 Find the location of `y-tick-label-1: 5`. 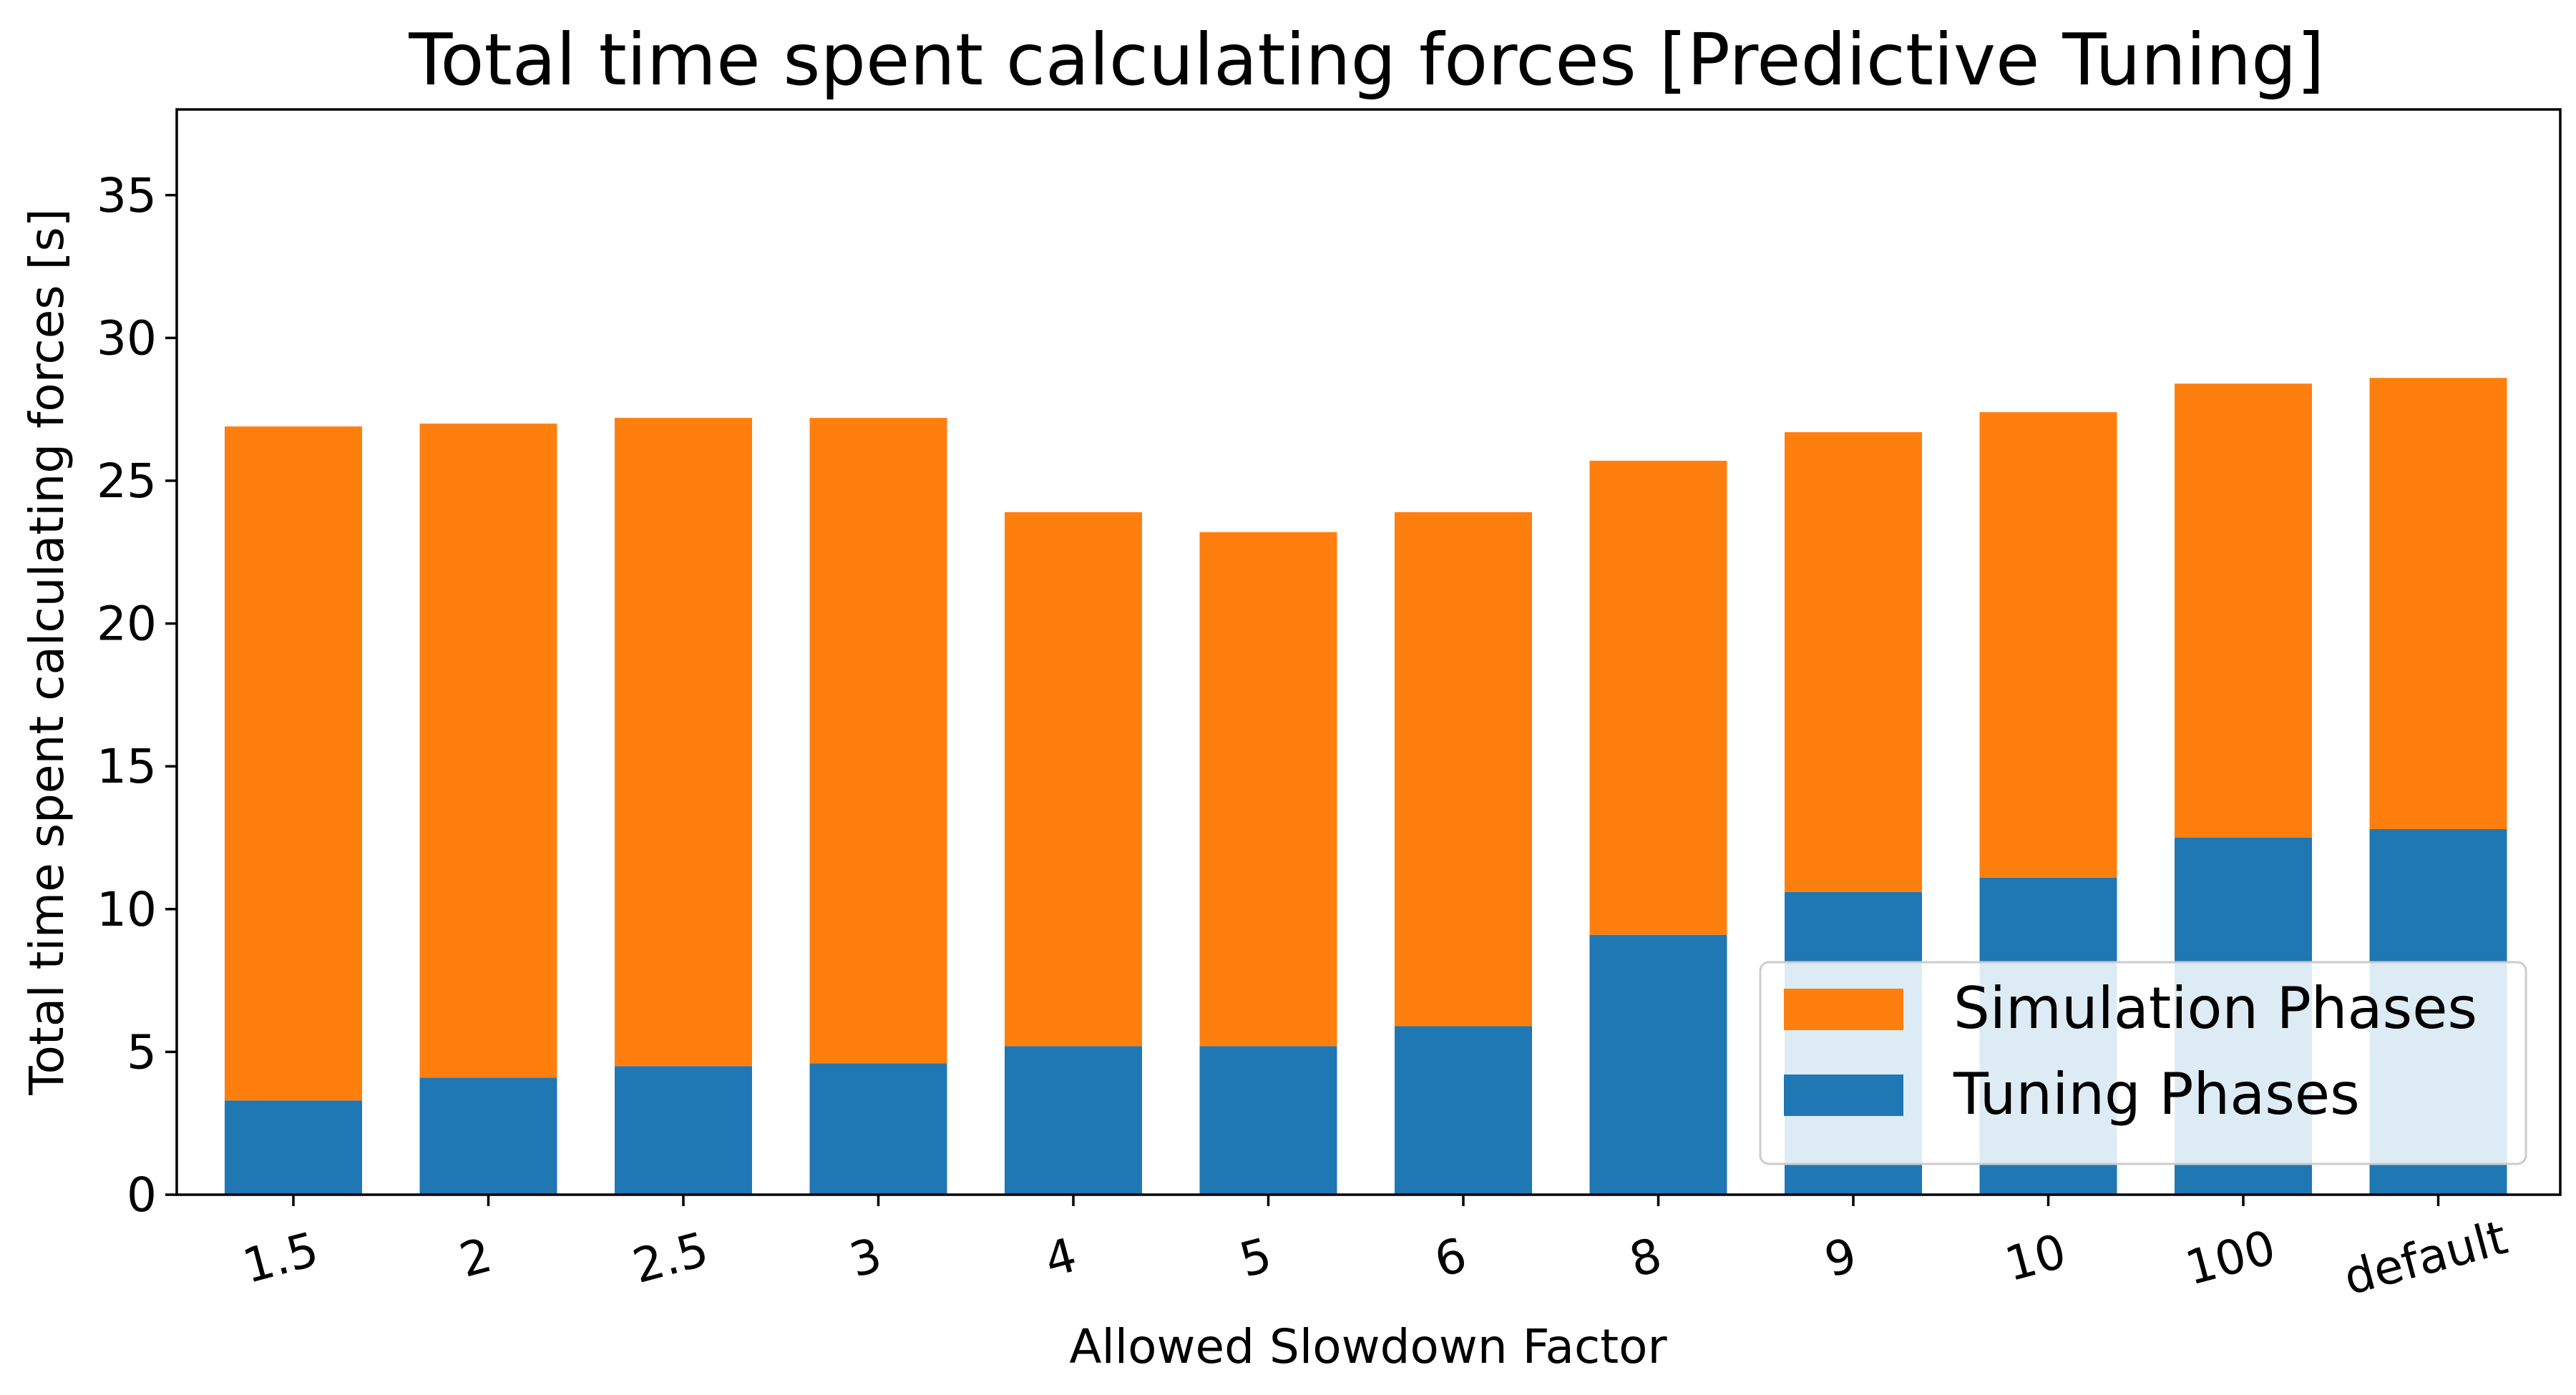

y-tick-label-1: 5 is located at coordinates (142, 1052).